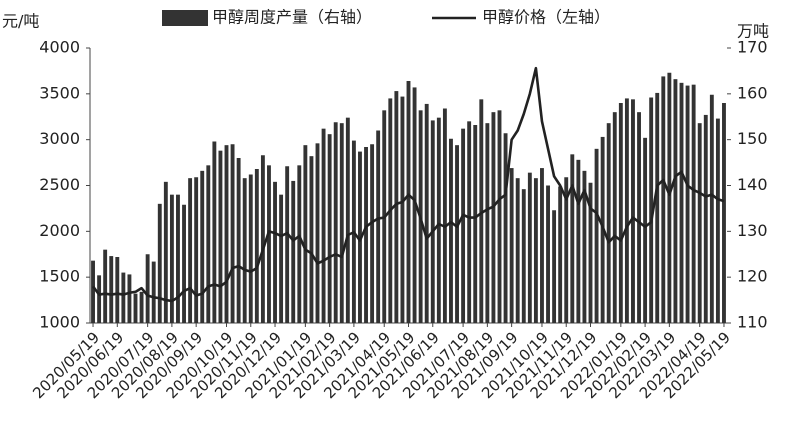  Describe the element at coordinates (752, 230) in the screenshot. I see `y2-tick-label: 130` at that location.